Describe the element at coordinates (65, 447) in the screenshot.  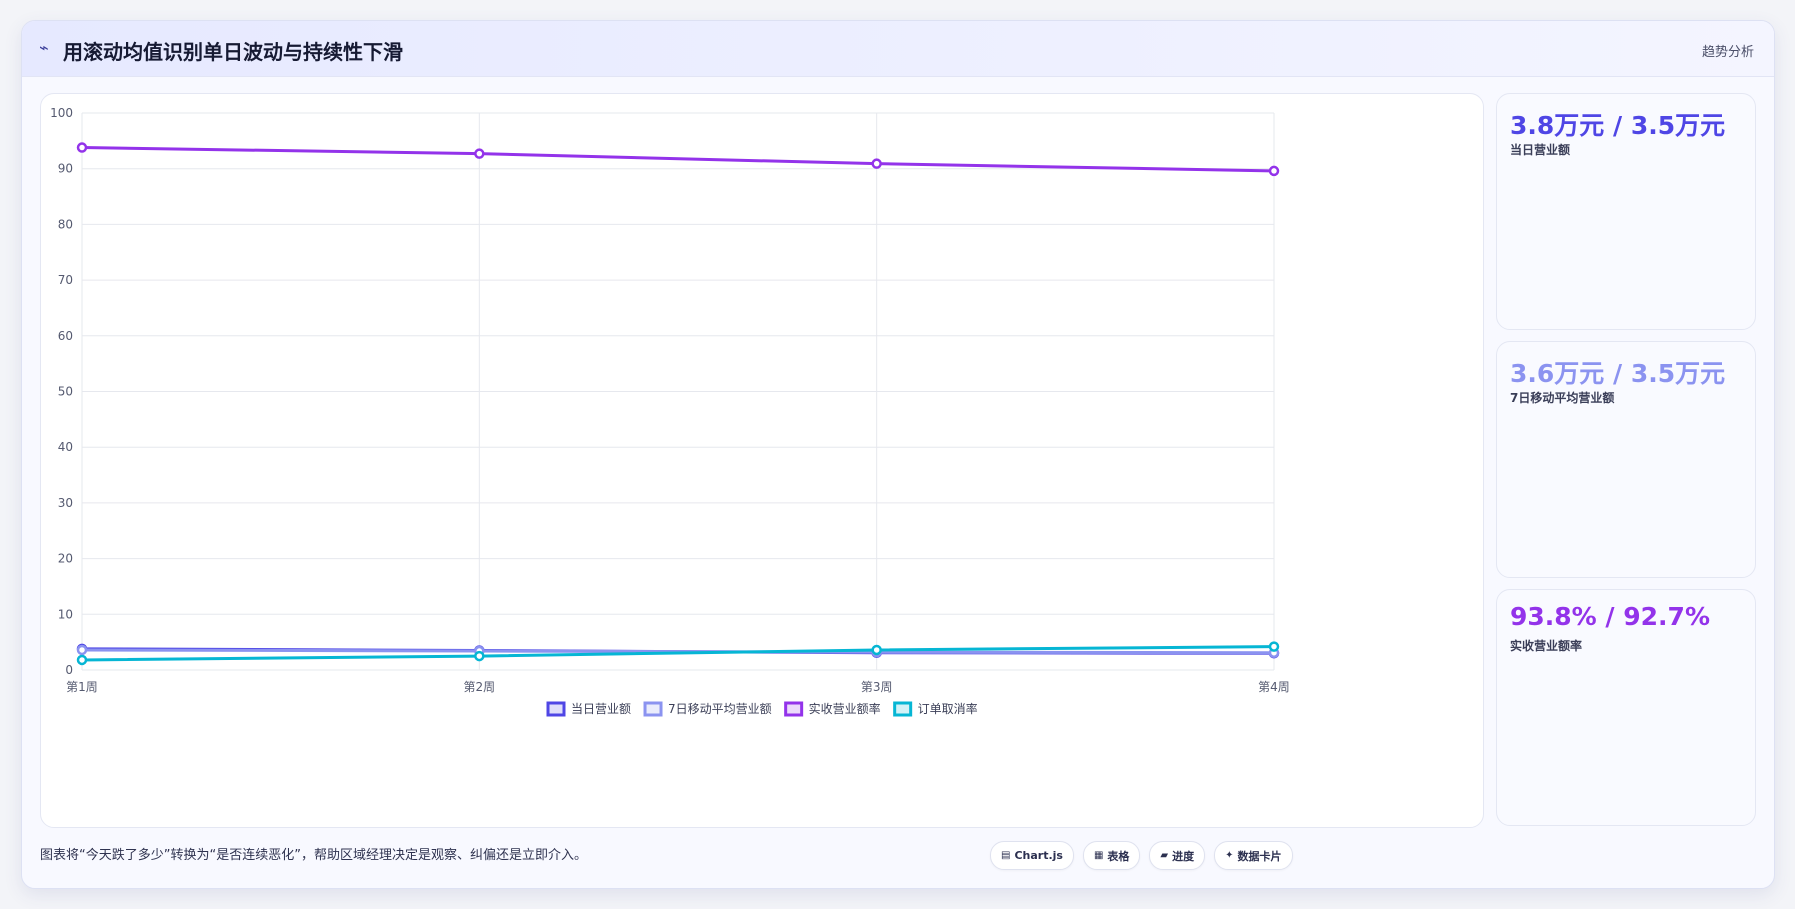
I see `y-tick-label: 40` at that location.